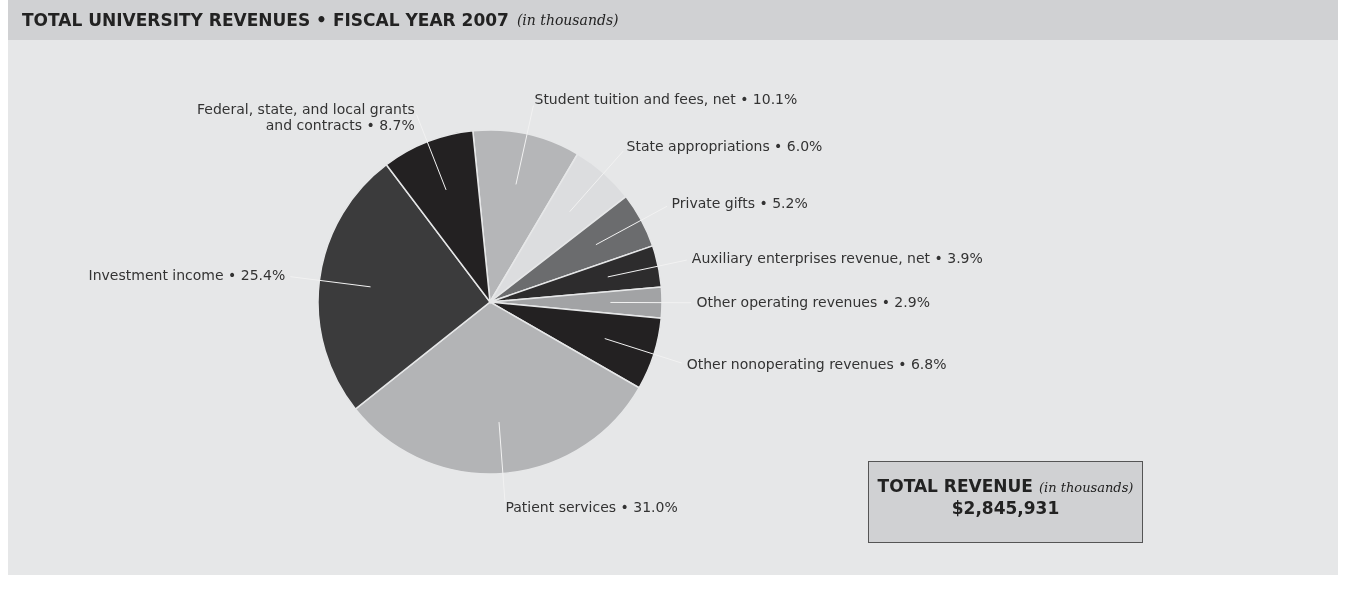 The image size is (1346, 589). Describe the element at coordinates (955, 486) in the screenshot. I see `text: TOTAL REVENUE` at that location.